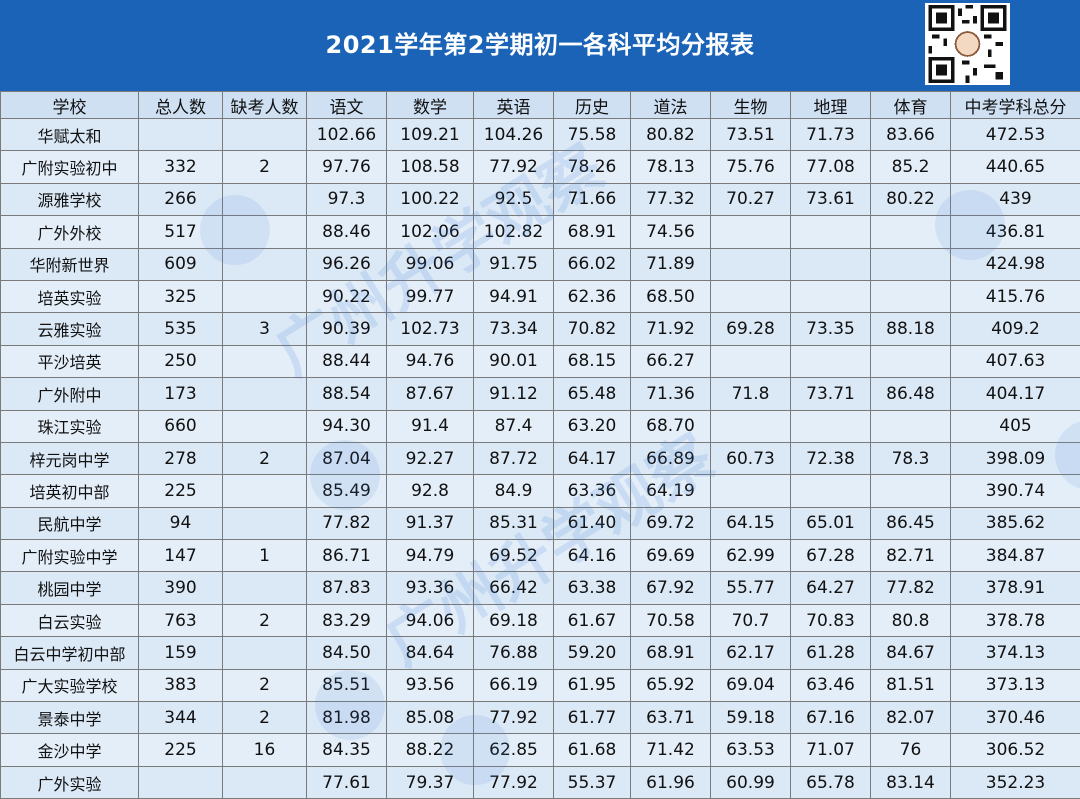 The height and width of the screenshot is (799, 1080). What do you see at coordinates (592, 296) in the screenshot?
I see `score-cell: 62.36` at bounding box center [592, 296].